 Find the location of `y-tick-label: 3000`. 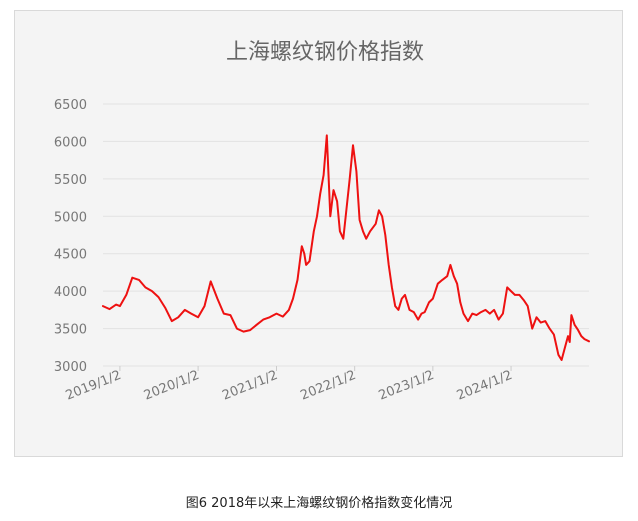

y-tick-label: 3000 is located at coordinates (70, 367).